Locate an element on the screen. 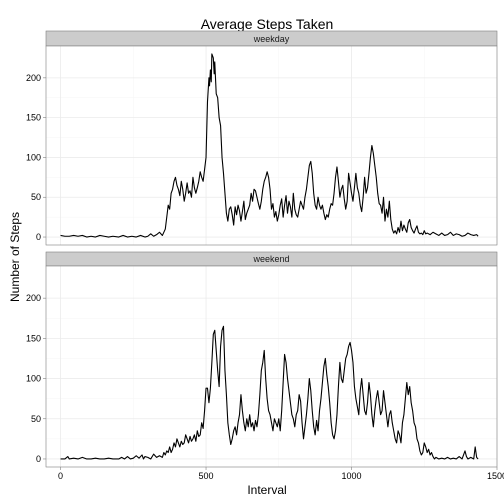  x-tick-label: 1000 is located at coordinates (352, 476).